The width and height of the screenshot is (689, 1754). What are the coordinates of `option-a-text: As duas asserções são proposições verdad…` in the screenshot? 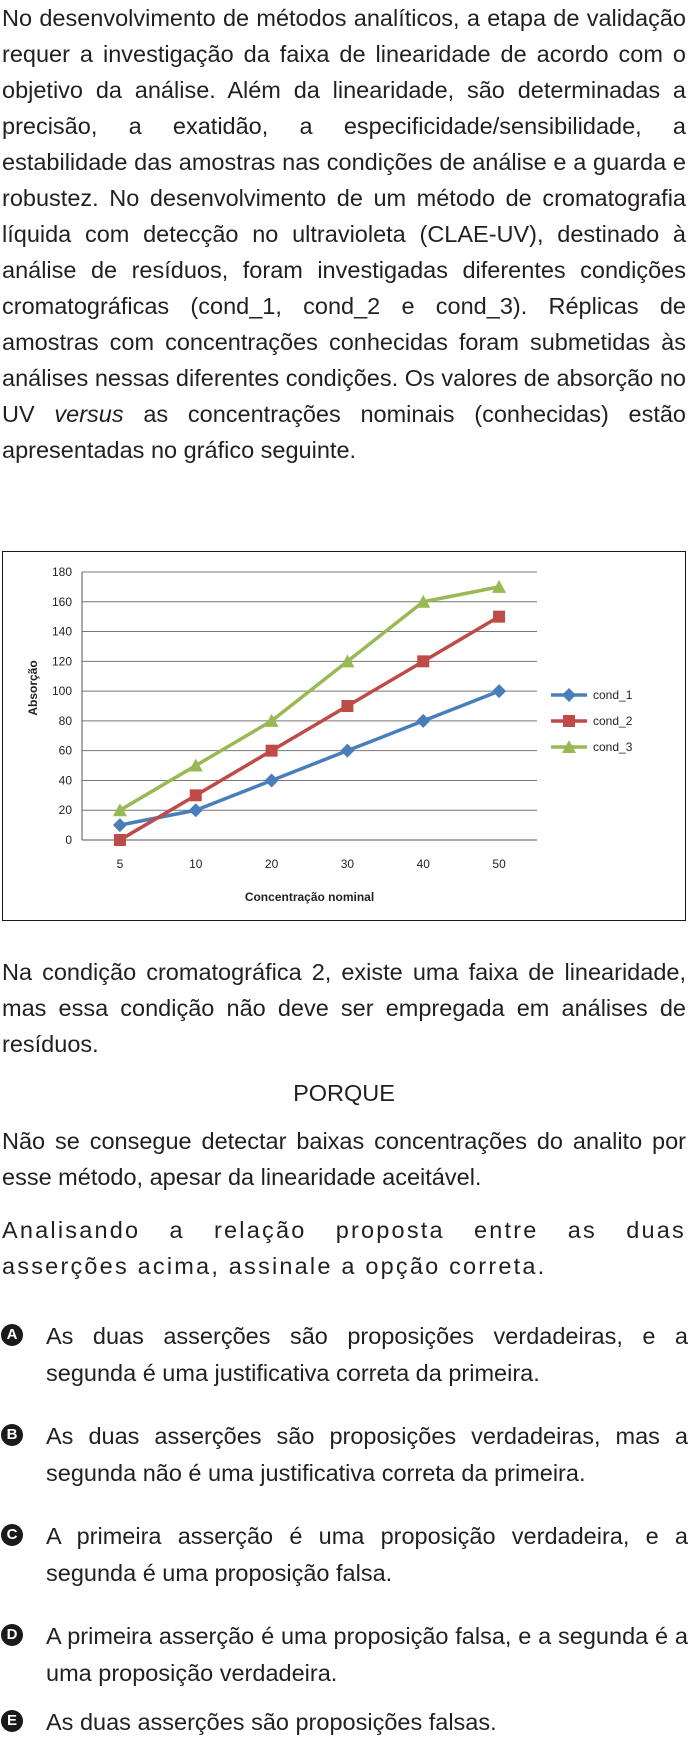 It's located at (367, 1354).